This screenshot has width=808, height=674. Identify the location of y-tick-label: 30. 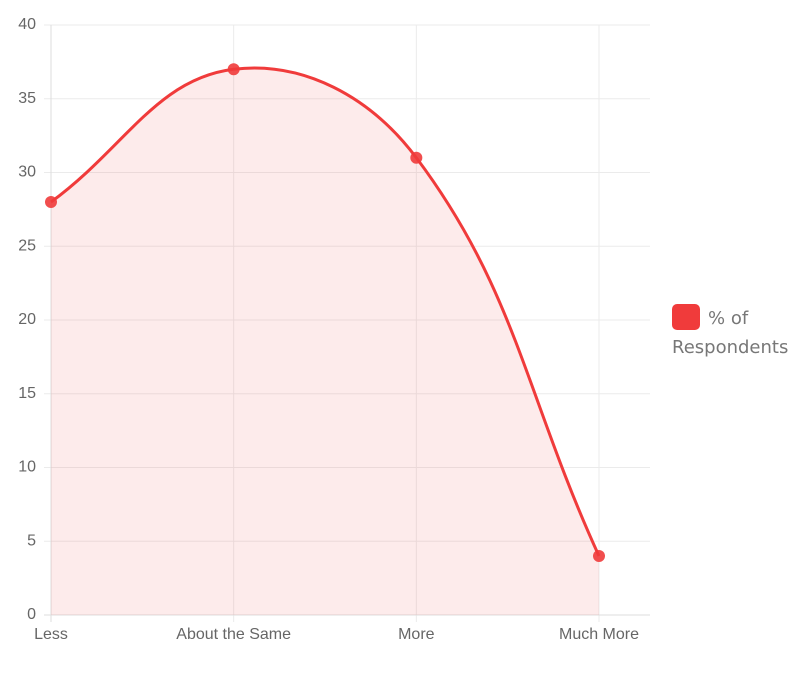
(27, 172).